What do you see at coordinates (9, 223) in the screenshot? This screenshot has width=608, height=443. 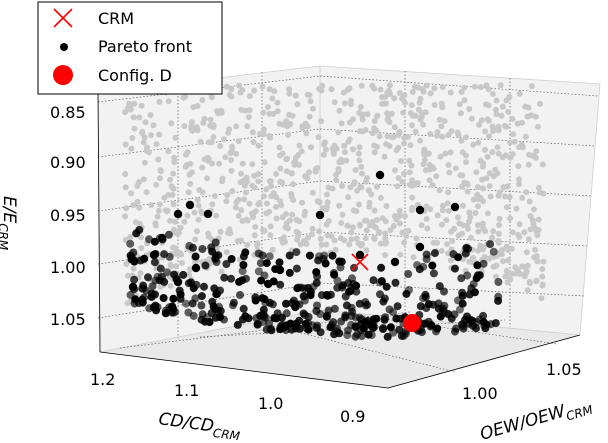 I see `z-axis-label: E/ECRM` at bounding box center [9, 223].